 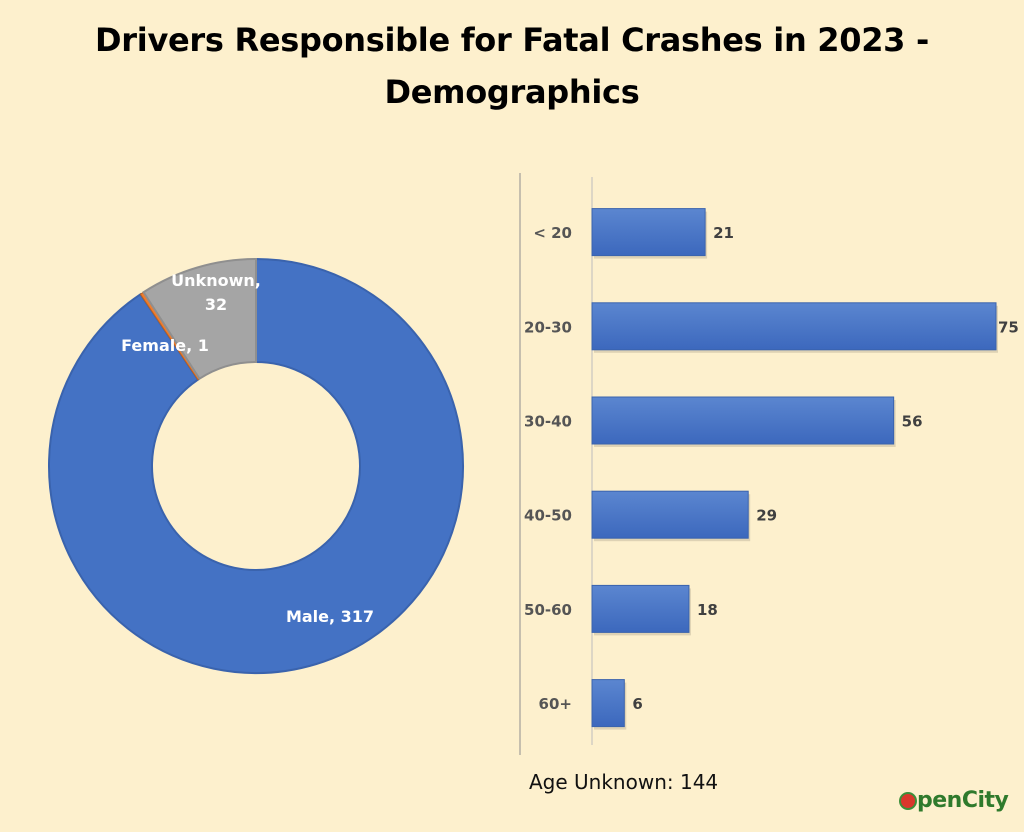 What do you see at coordinates (512, 92) in the screenshot?
I see `chart-title-line-2: Demographics` at bounding box center [512, 92].